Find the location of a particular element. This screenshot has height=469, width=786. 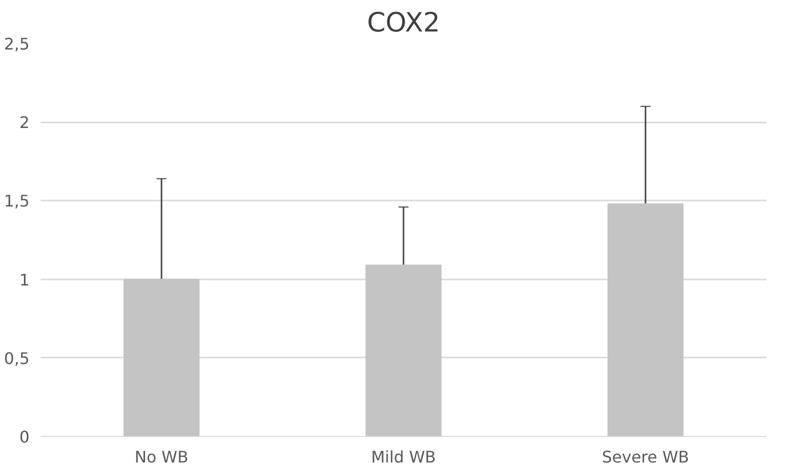

x-tick-label: Mild WB is located at coordinates (403, 457).